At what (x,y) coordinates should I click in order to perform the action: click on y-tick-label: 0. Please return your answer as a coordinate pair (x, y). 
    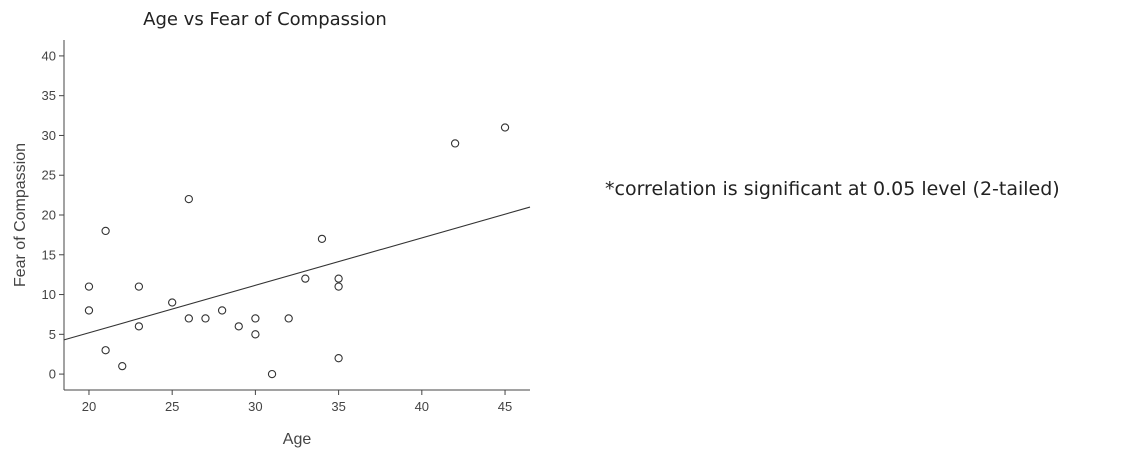
    Looking at the image, I should click on (52, 374).